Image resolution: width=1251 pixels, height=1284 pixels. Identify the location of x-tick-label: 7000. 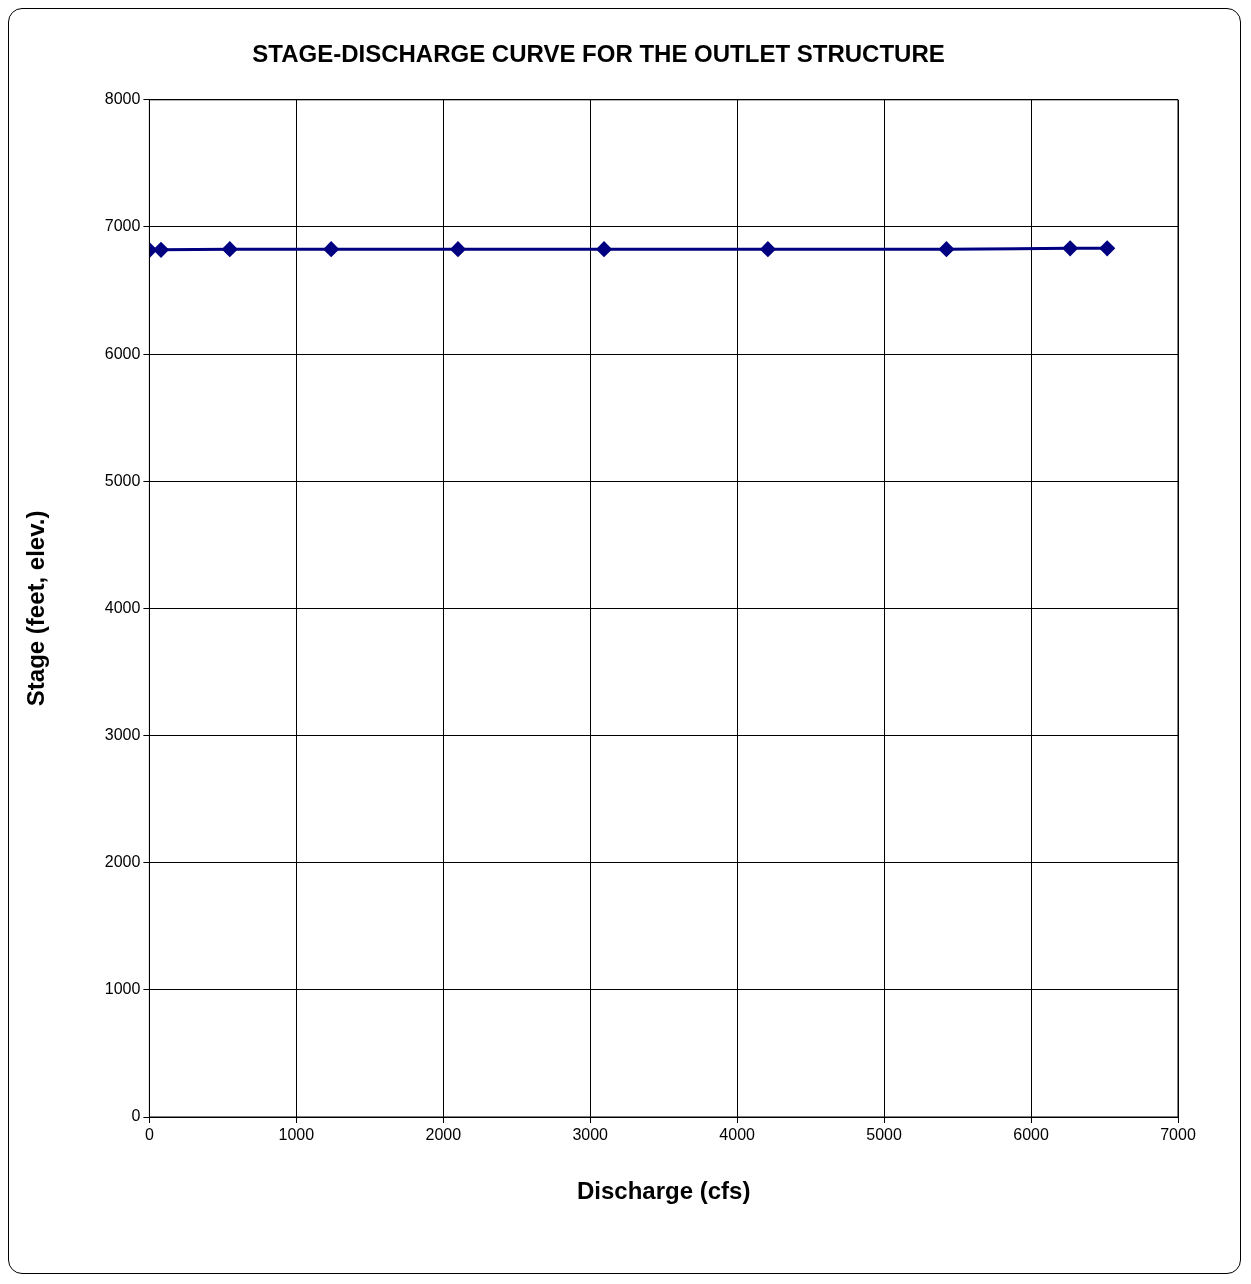
(1178, 1135).